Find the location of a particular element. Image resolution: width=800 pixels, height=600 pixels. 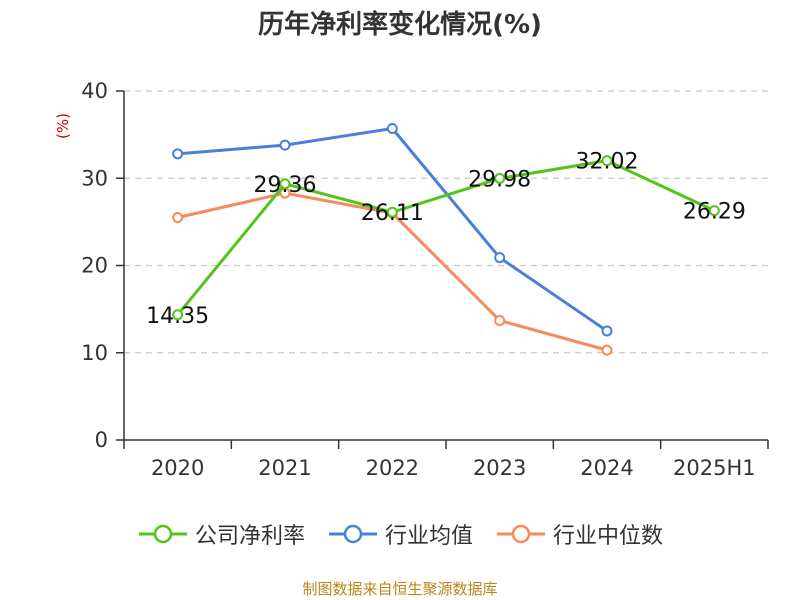

x-tick-label: 2020 is located at coordinates (177, 468).